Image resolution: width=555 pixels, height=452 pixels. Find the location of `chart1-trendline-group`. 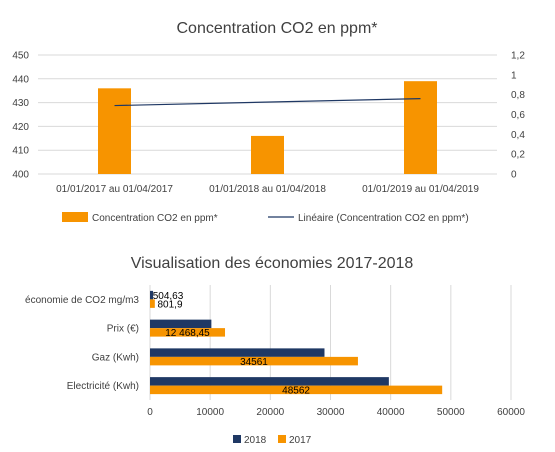

chart1-trendline-group is located at coordinates (267, 102).